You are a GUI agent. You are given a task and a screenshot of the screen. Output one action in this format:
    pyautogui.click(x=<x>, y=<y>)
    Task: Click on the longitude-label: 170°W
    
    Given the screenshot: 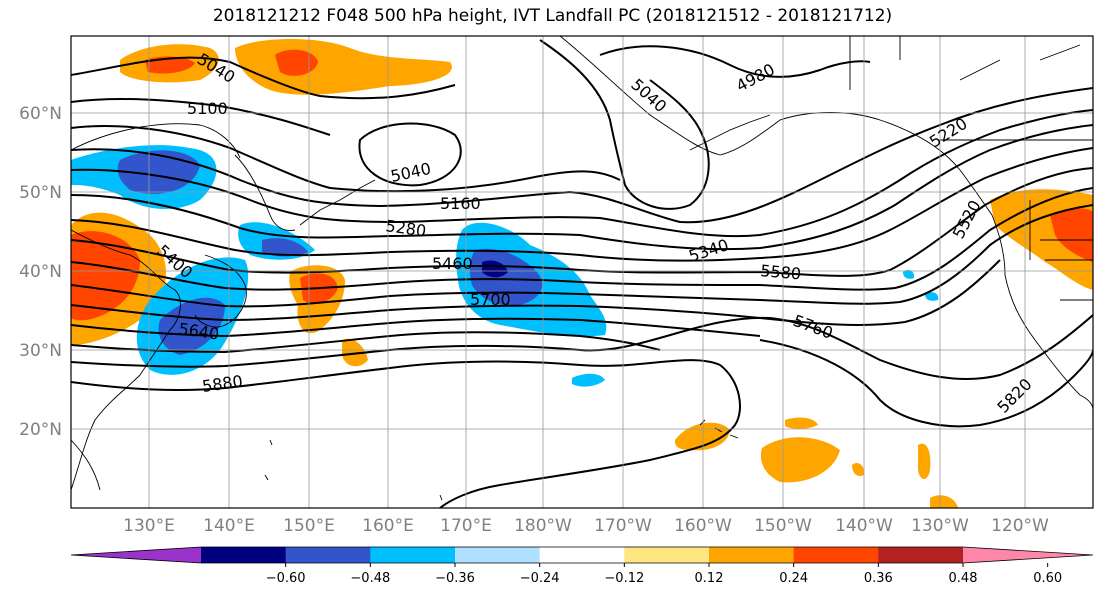 What is the action you would take?
    pyautogui.click(x=623, y=526)
    